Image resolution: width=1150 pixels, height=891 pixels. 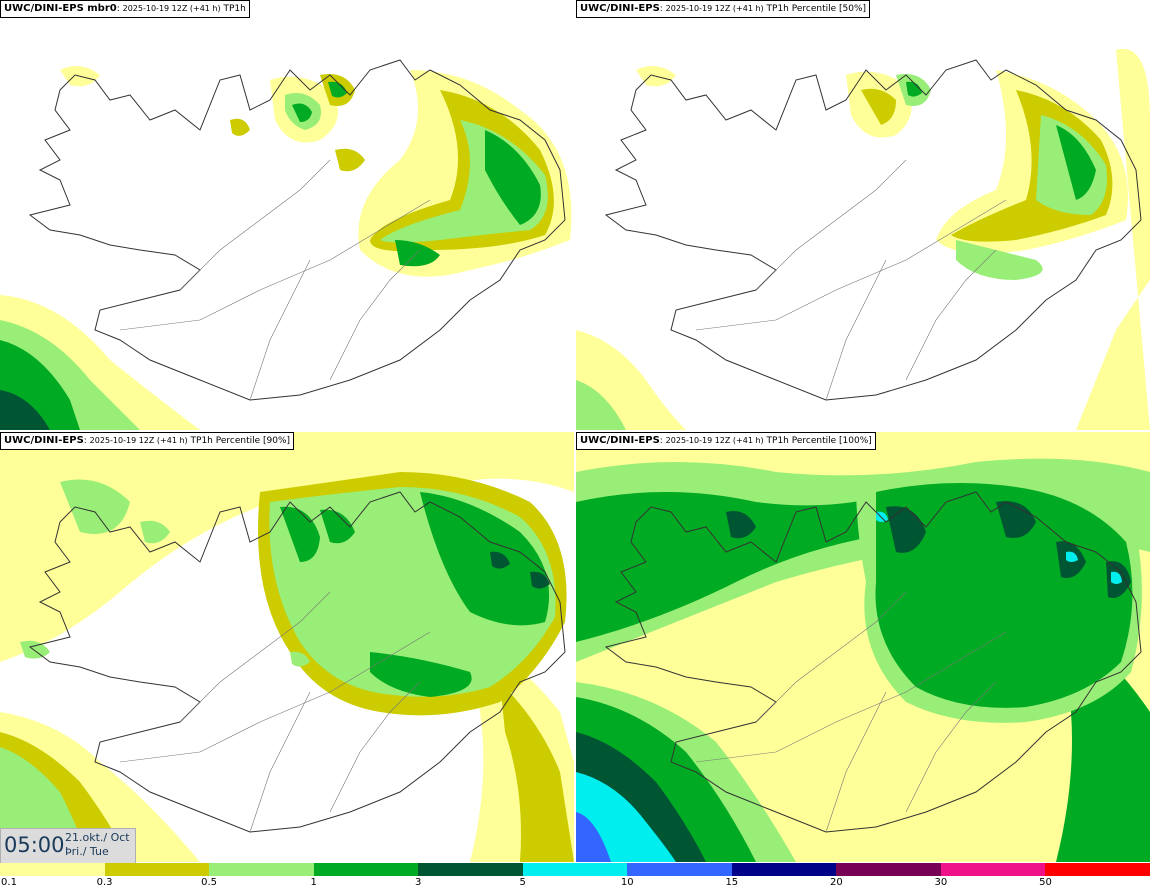 I want to click on legend-tick-label: 5, so click(x=522, y=882).